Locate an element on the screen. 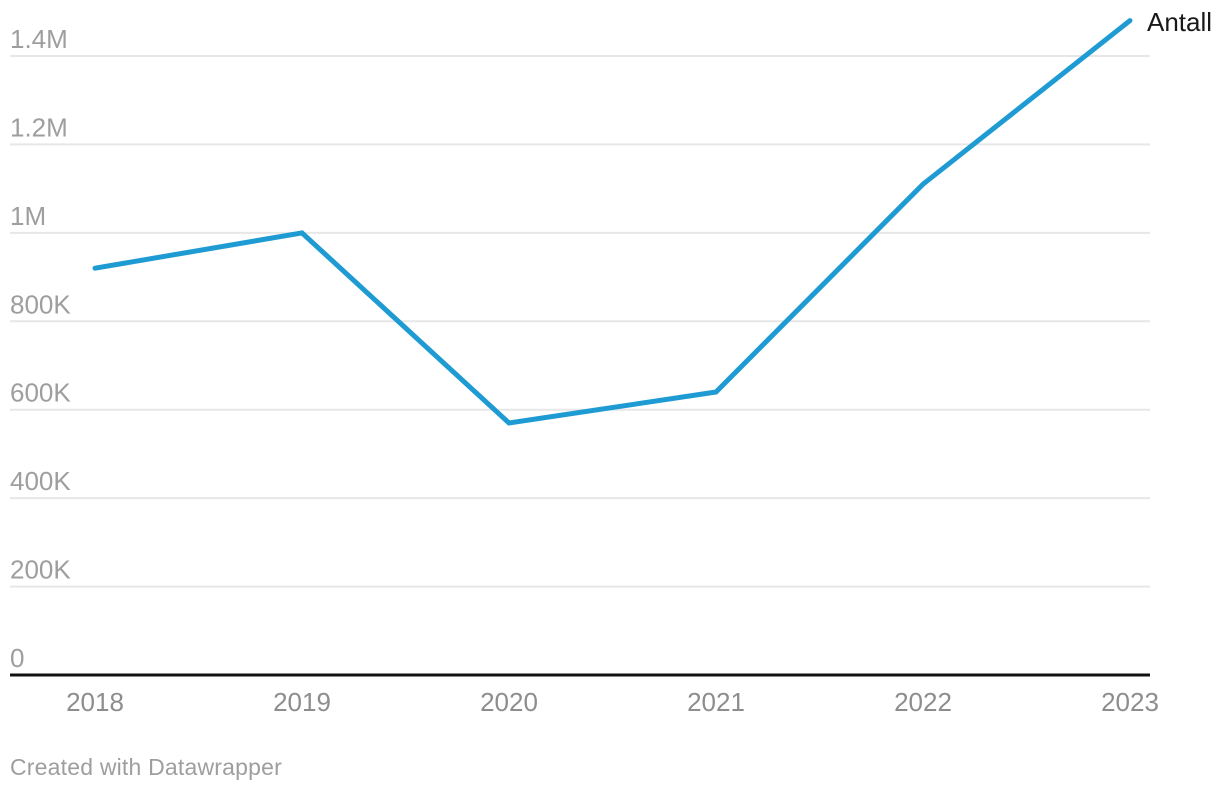 This screenshot has height=792, width=1220. x-tick-label: 2021 is located at coordinates (716, 702).